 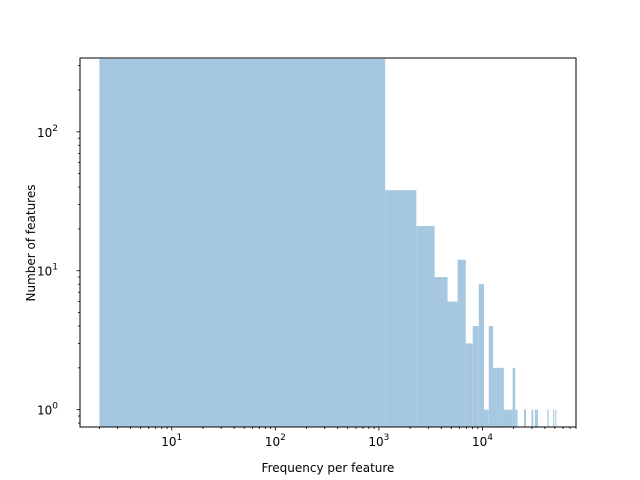 What do you see at coordinates (482, 441) in the screenshot?
I see `x-tick-label: 10⁴` at bounding box center [482, 441].